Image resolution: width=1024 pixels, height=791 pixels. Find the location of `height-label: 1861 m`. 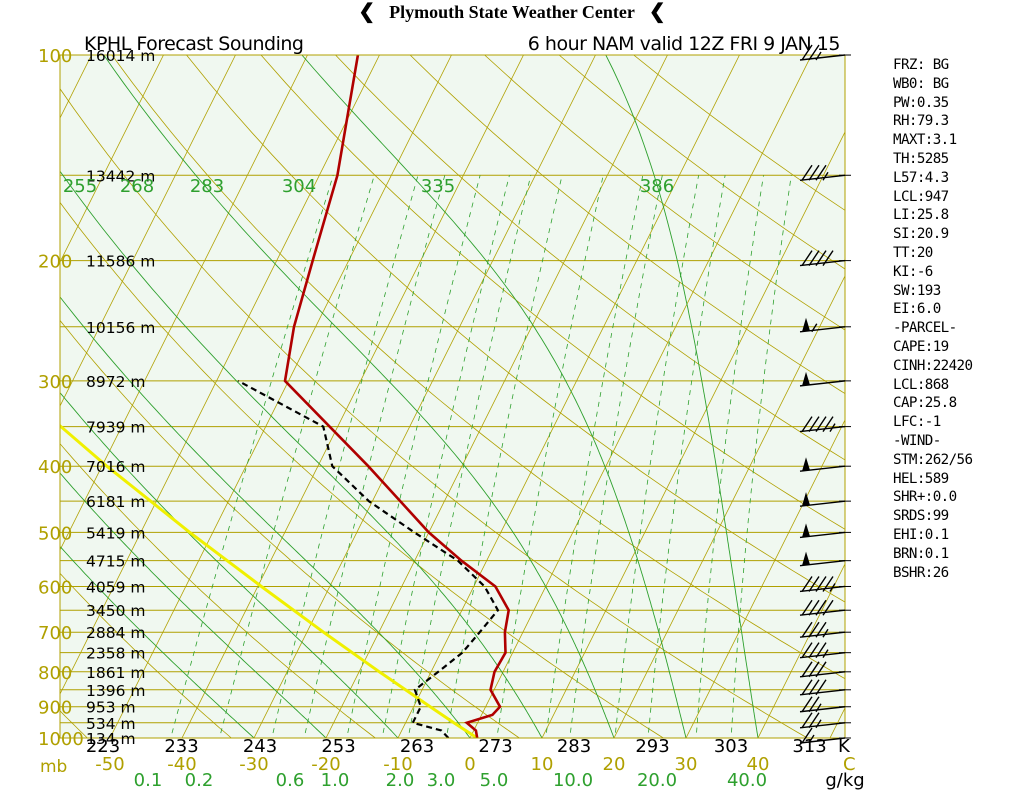

height-label: 1861 m is located at coordinates (115, 673).